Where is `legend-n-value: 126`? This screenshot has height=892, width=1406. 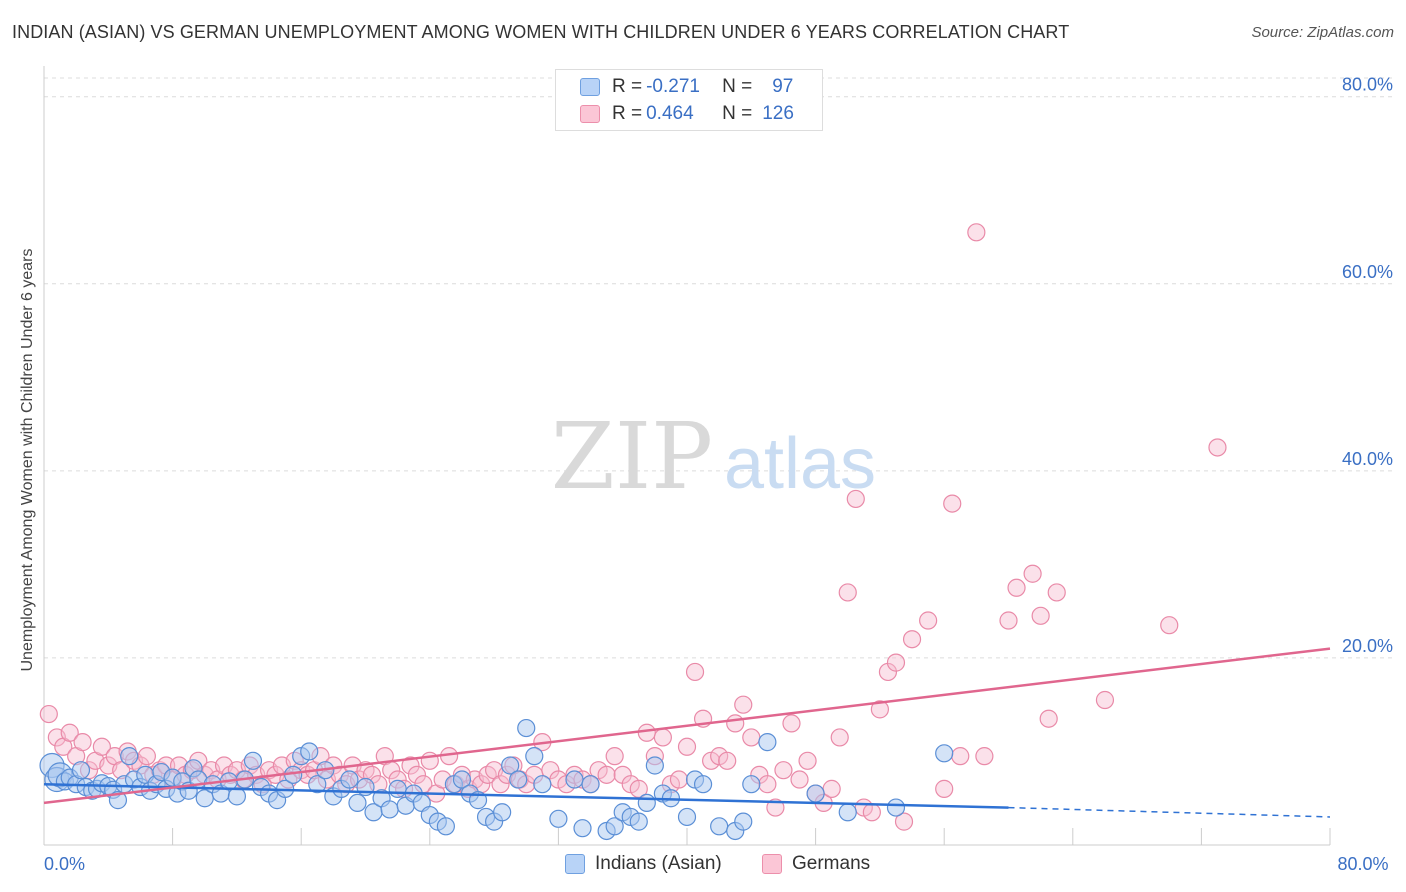 legend-n-value: 126 is located at coordinates (778, 113).